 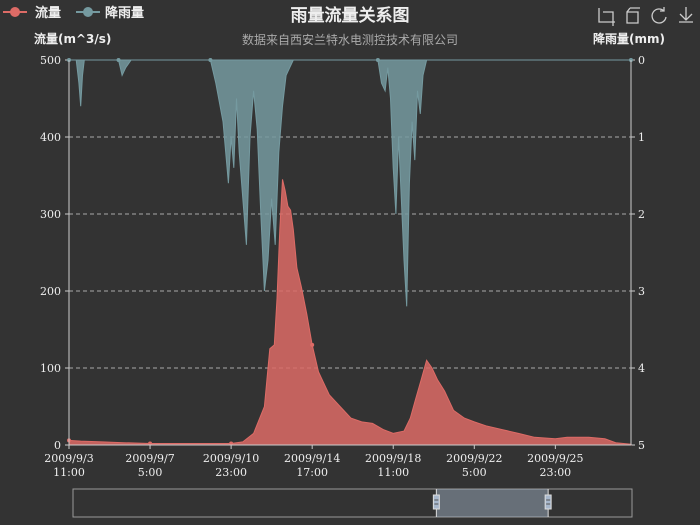 I want to click on y-left-ticks: 0 100 200 300 400 500, so click(x=54, y=253).